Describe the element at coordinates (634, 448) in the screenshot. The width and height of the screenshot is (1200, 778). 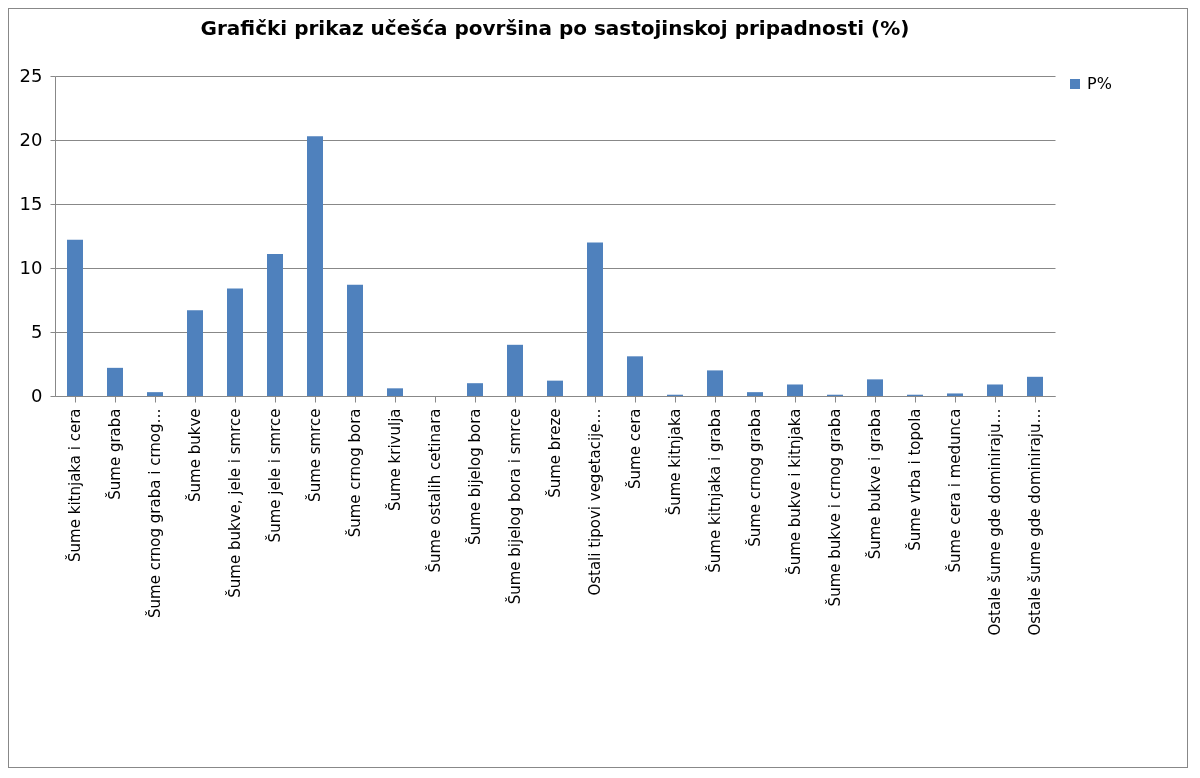
I see `x-tick-label: Šume cera` at that location.